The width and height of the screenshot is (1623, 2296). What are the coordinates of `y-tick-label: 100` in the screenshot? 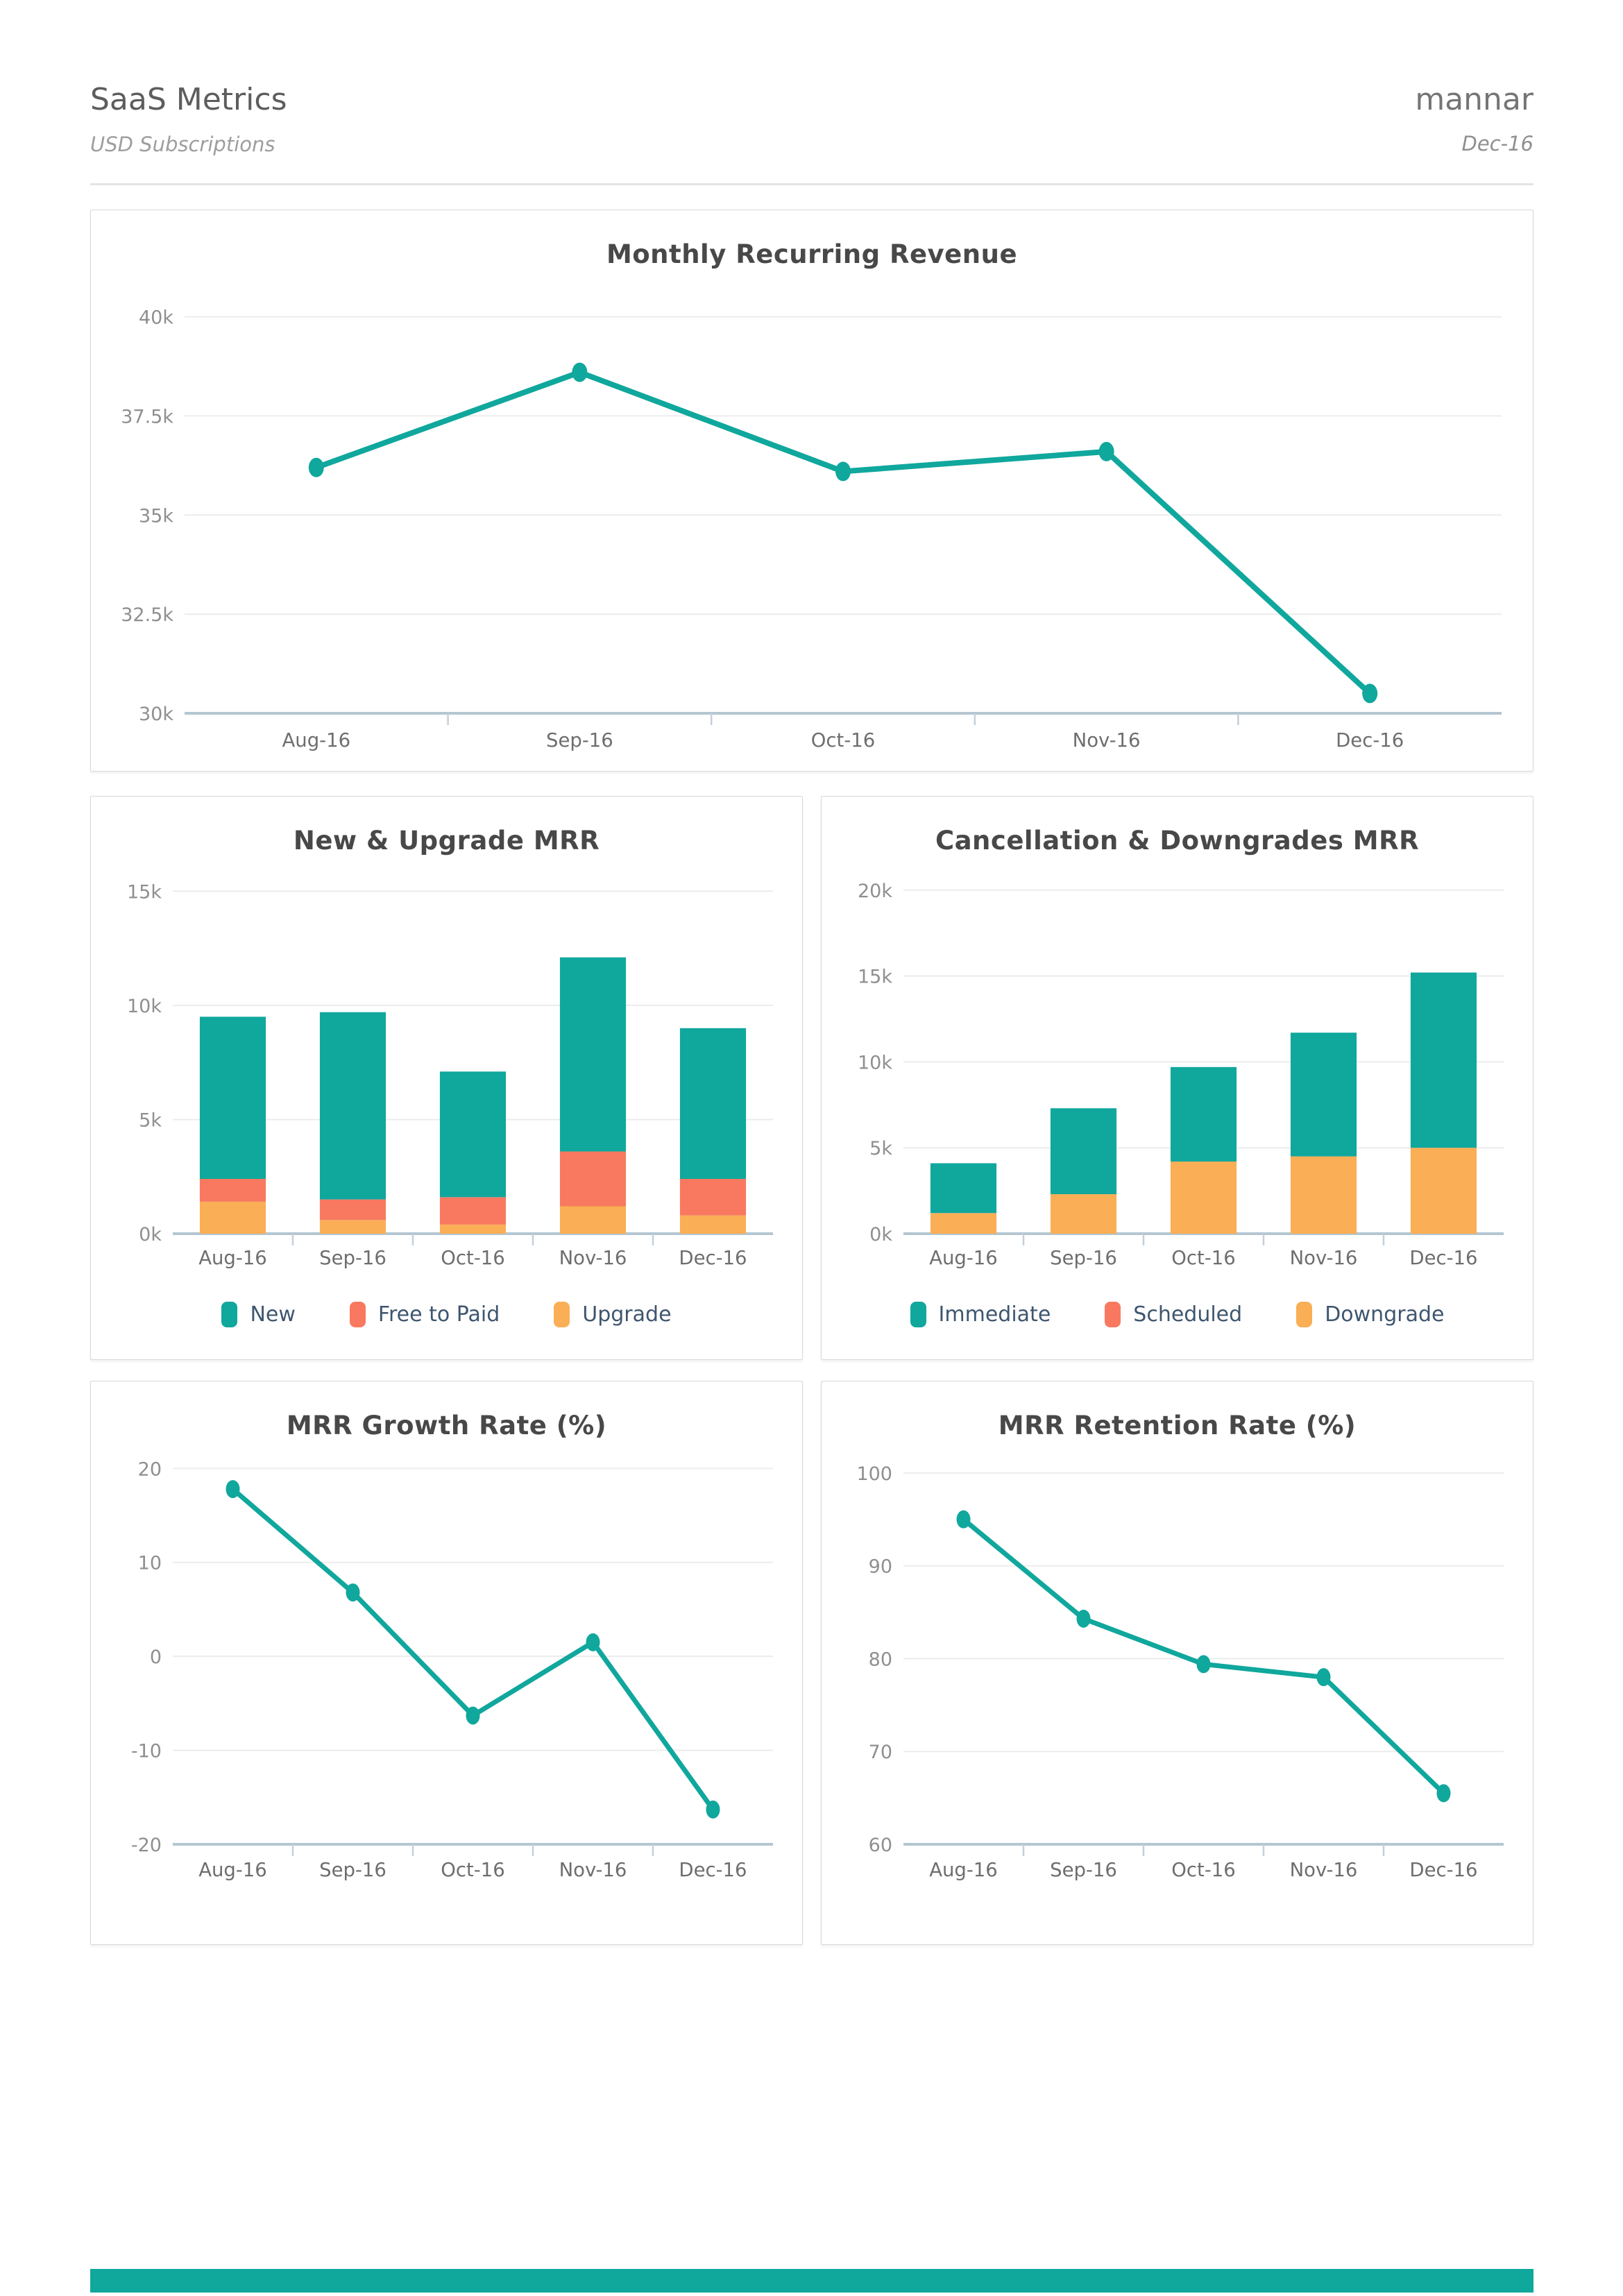 It's located at (874, 1474).